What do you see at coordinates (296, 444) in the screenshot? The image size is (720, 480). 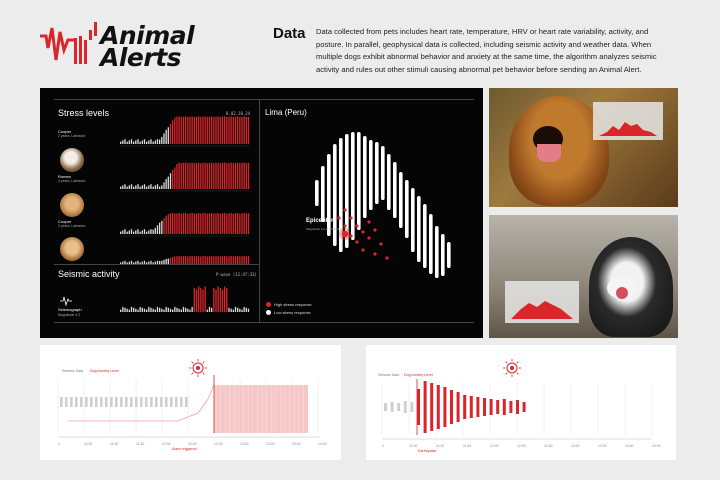 I see `x-tick-label: 13:40` at bounding box center [296, 444].